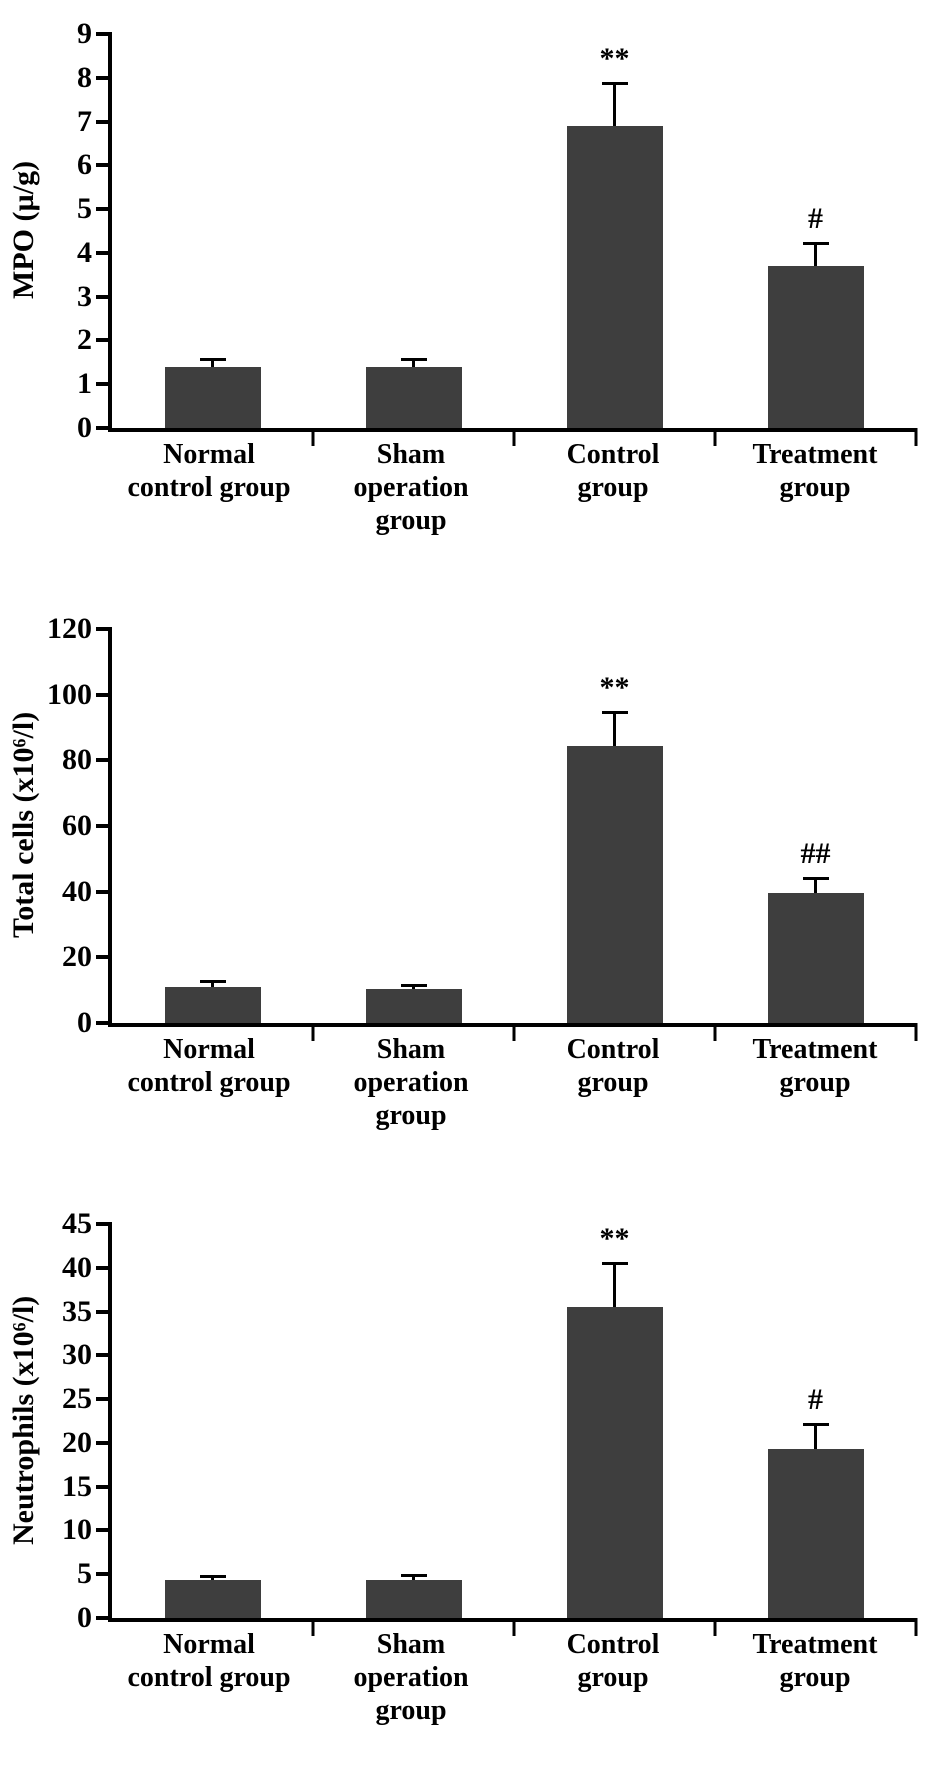 The width and height of the screenshot is (928, 1787). Describe the element at coordinates (77, 891) in the screenshot. I see `y-tick-label: 40` at that location.